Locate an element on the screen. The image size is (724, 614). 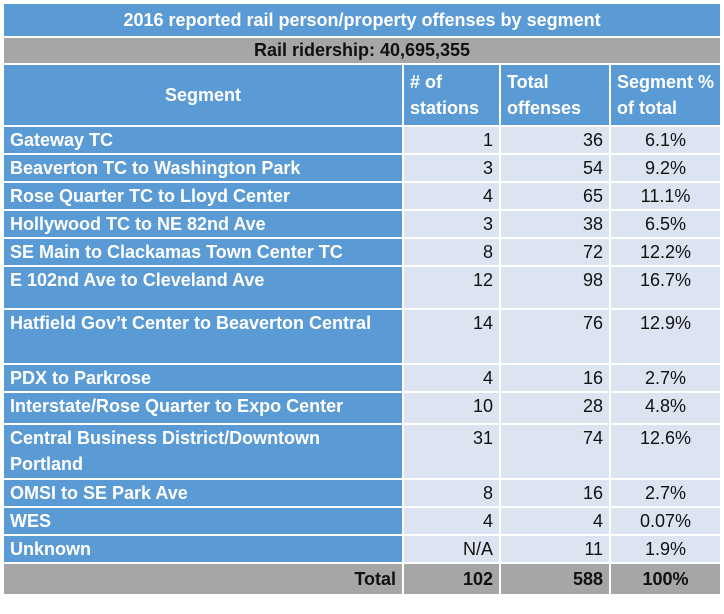
stations-cell: N/A is located at coordinates (451, 549).